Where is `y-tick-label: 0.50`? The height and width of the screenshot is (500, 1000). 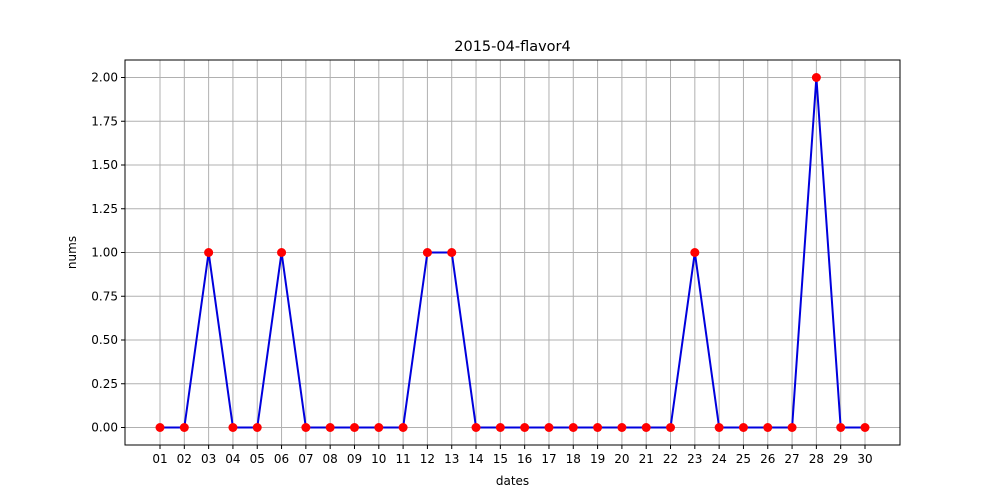
y-tick-label: 0.50 is located at coordinates (104, 340).